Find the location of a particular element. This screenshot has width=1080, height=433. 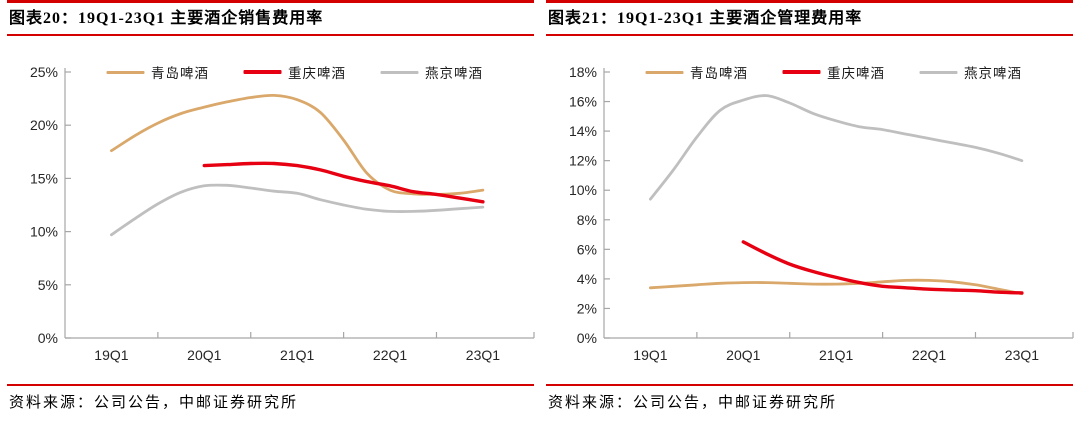

figure-21-header: 图表21：19Q1-23Q1 主要酒企管理费用率 is located at coordinates (809, 18).